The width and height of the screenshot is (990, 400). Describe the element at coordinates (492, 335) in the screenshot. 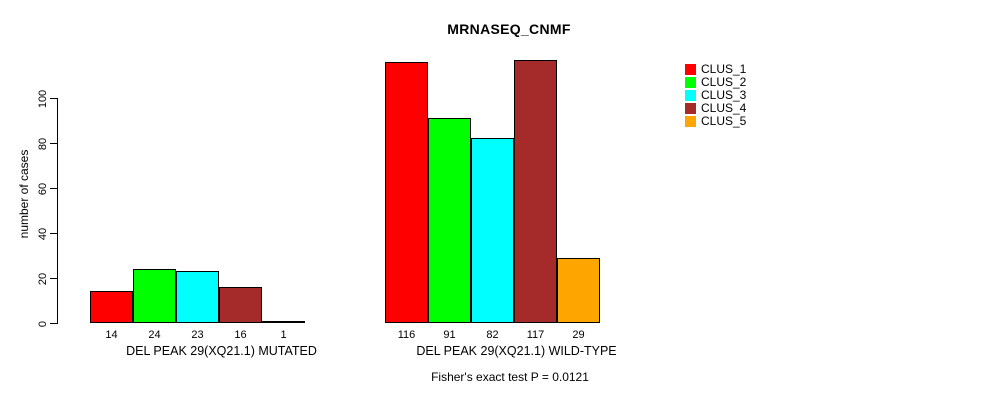

I see `bar-value-label: 82` at that location.